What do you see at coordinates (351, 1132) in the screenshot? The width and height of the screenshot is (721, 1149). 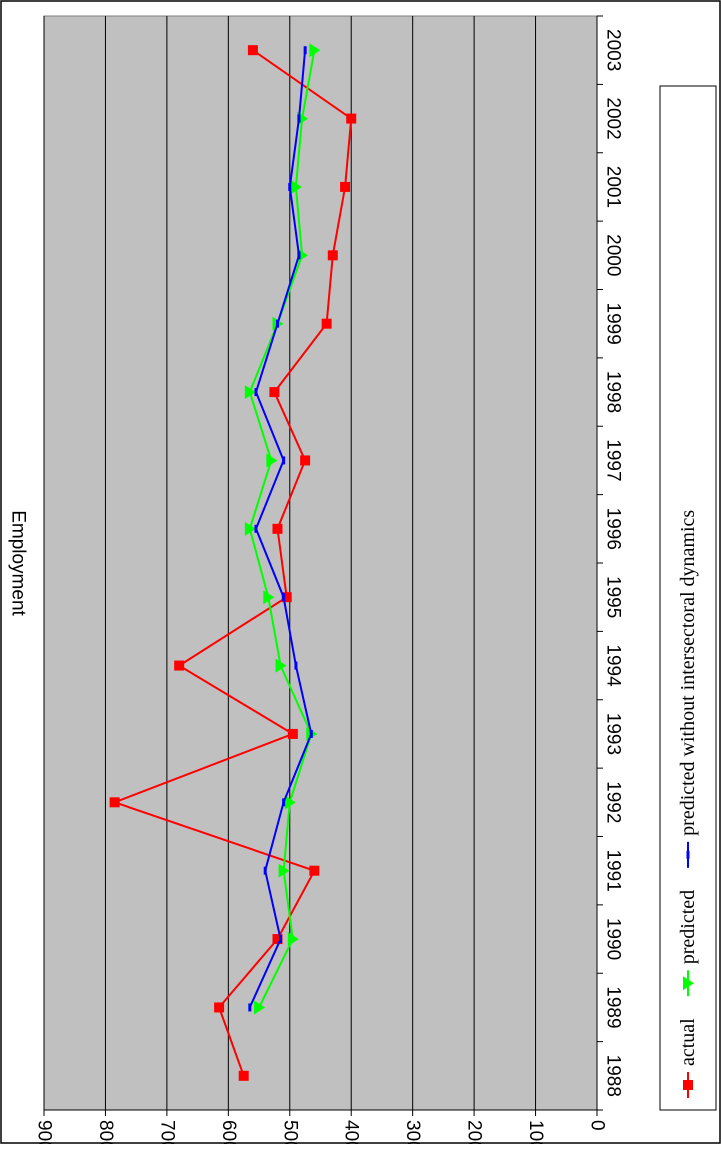 I see `value-tick-label: 4000` at bounding box center [351, 1132].